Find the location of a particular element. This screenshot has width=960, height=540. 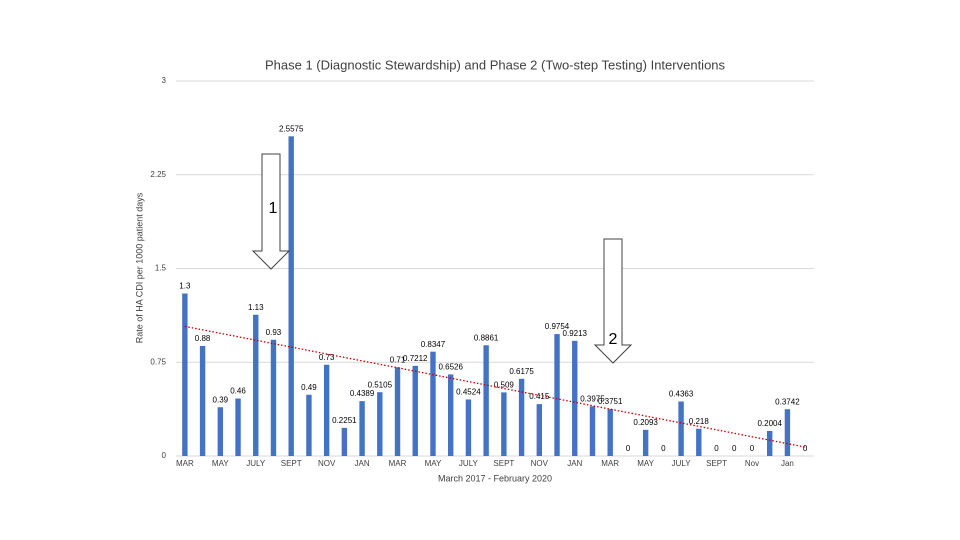

data-label: 2.5575 is located at coordinates (291, 128).